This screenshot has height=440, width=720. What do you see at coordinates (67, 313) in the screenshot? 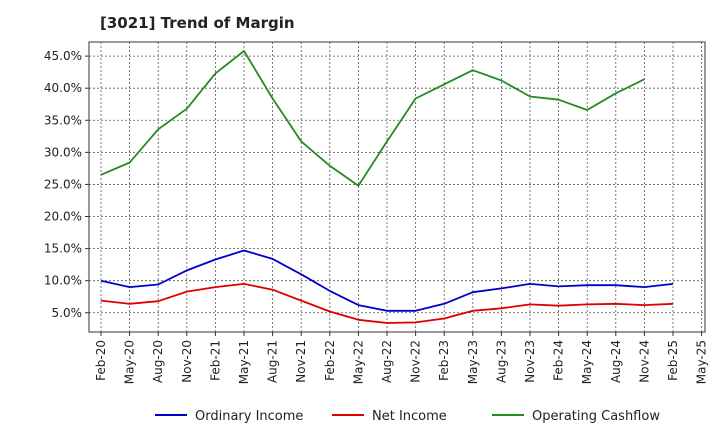
I see `y-tick-label: 5.0%` at bounding box center [67, 313].